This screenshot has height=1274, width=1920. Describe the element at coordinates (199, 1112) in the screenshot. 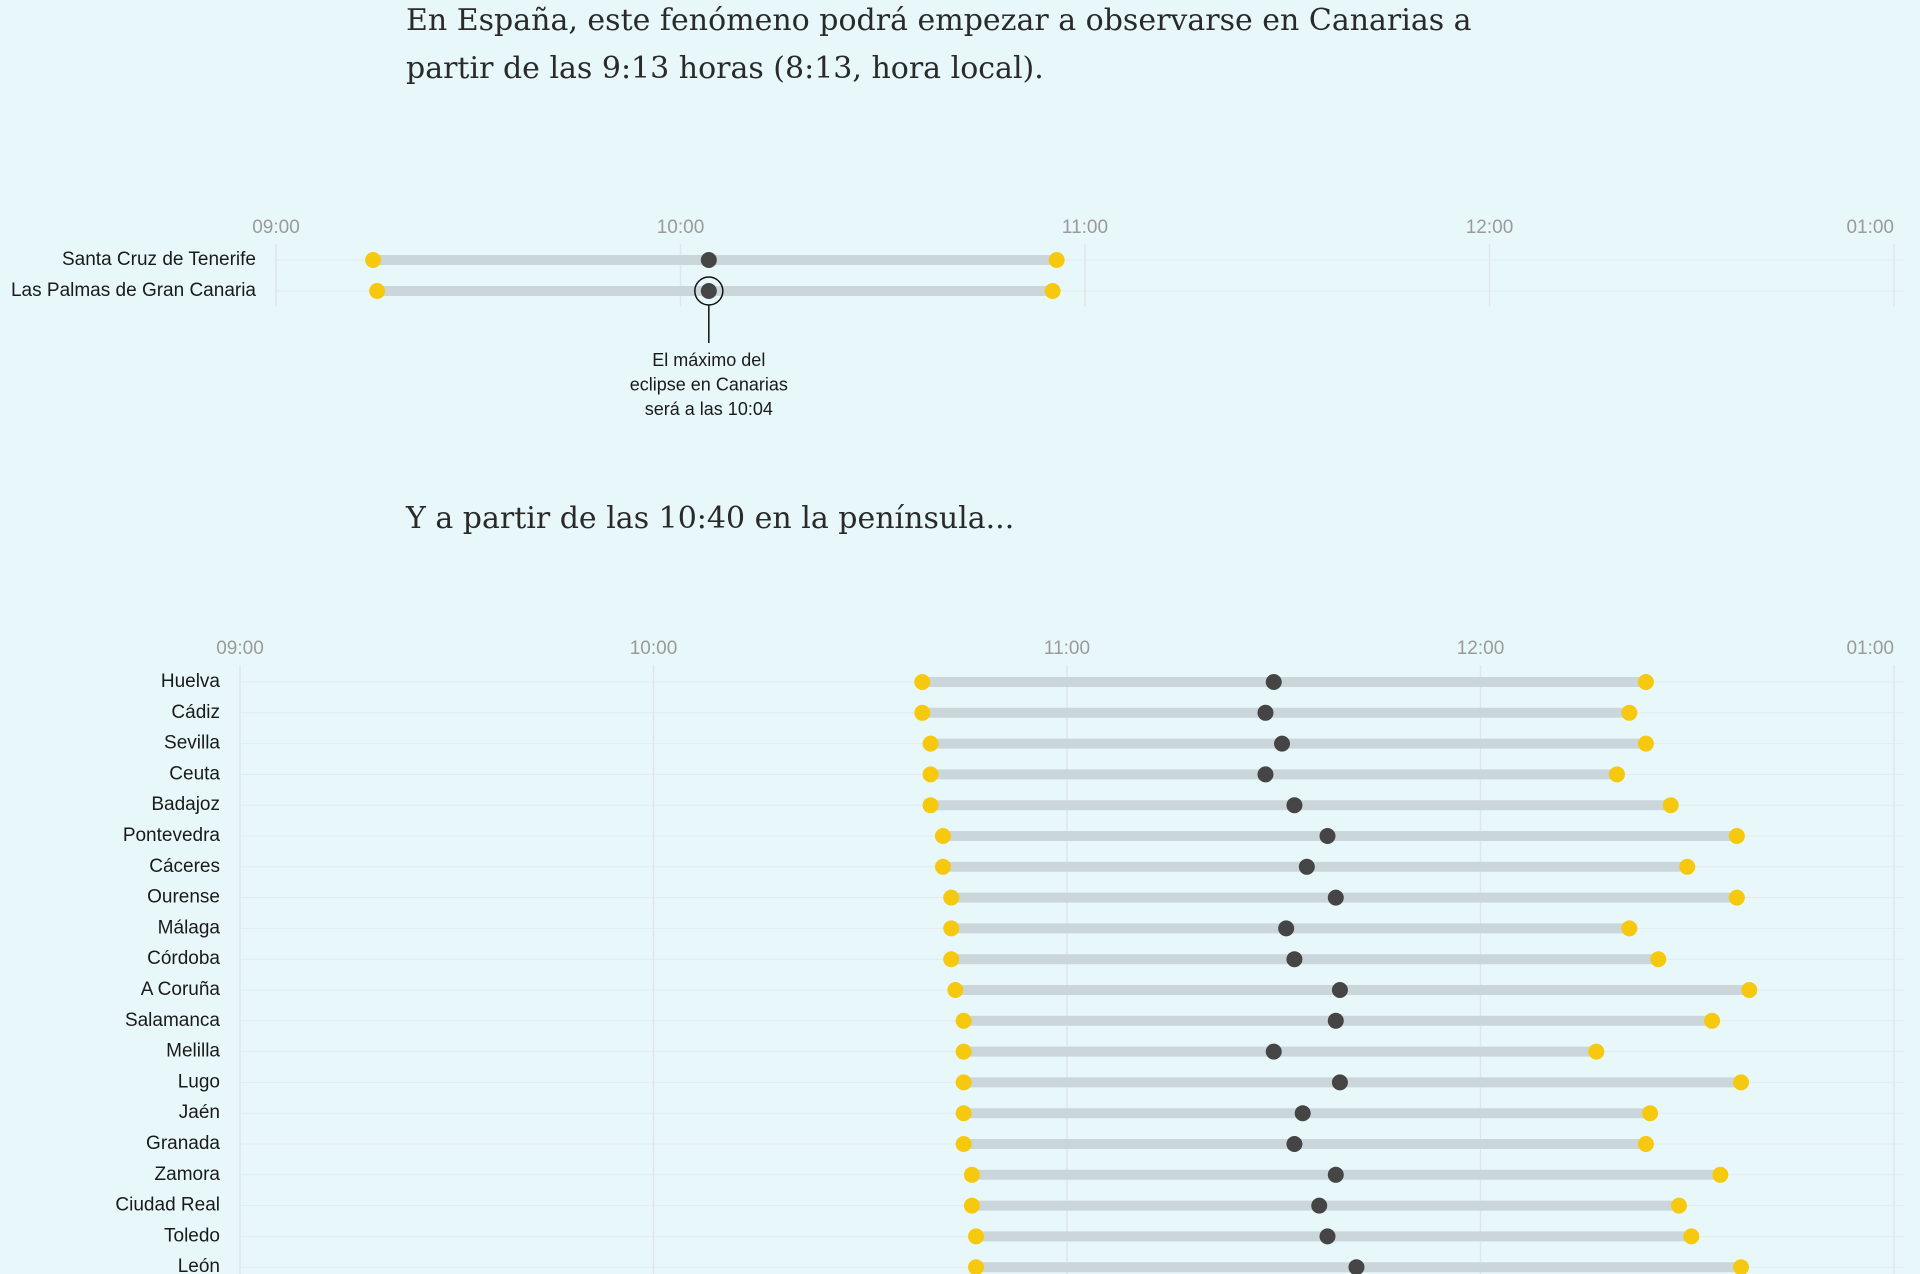

I see `category-label: Jaén` at that location.